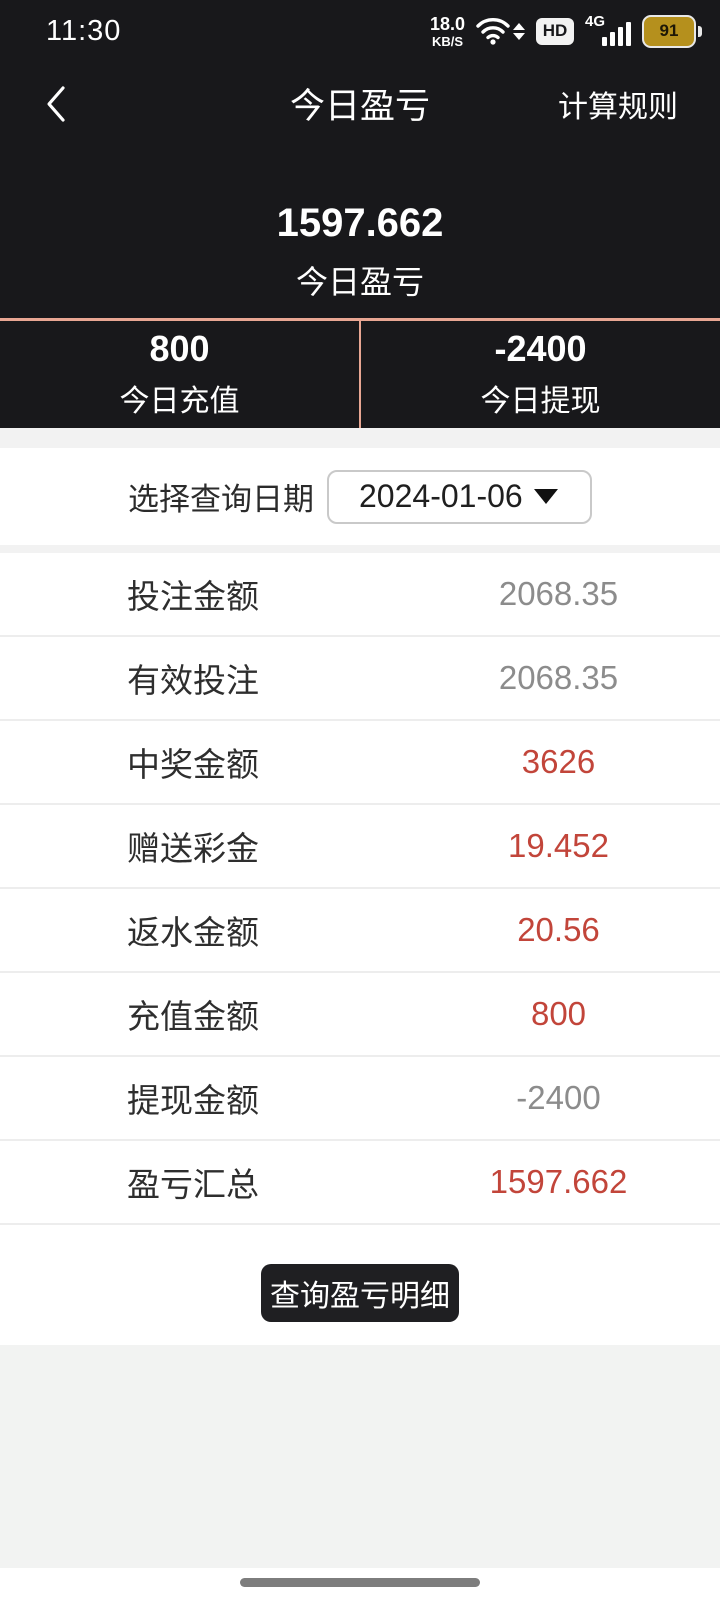 The width and height of the screenshot is (720, 1600). Describe the element at coordinates (558, 1013) in the screenshot. I see `row-value: 800` at that location.